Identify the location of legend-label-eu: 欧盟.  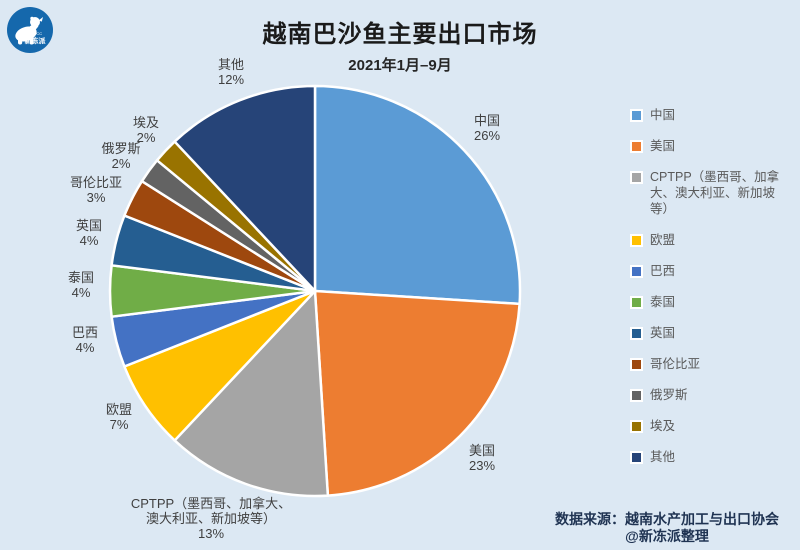
(663, 240).